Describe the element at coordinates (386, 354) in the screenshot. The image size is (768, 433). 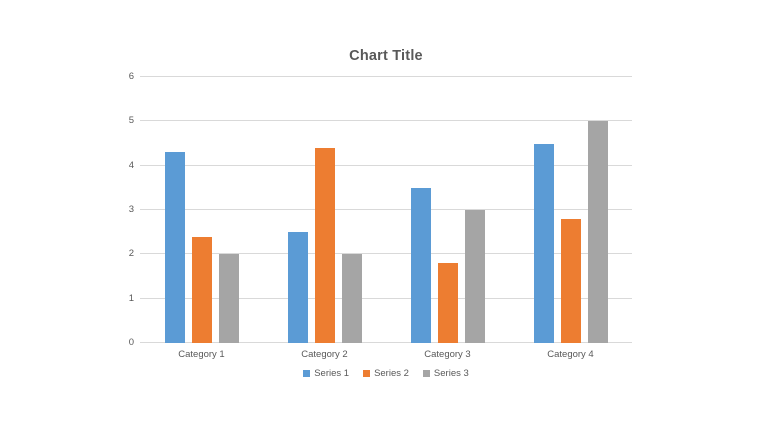
I see `x-axis: Category 1 Category 2 Category 3 Category 4` at that location.